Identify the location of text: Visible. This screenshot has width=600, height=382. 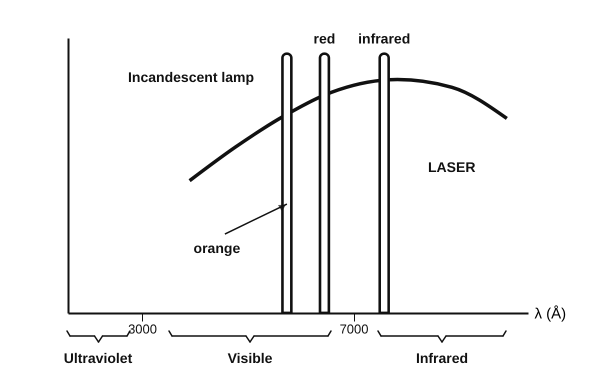
(250, 358).